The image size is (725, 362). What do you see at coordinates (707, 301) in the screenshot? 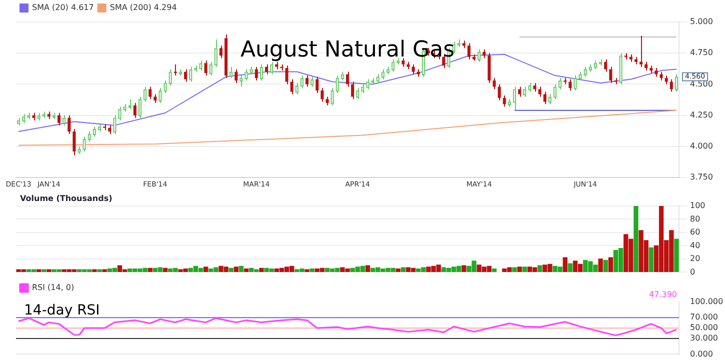
I see `y-tick-label: 100.000` at bounding box center [707, 301].